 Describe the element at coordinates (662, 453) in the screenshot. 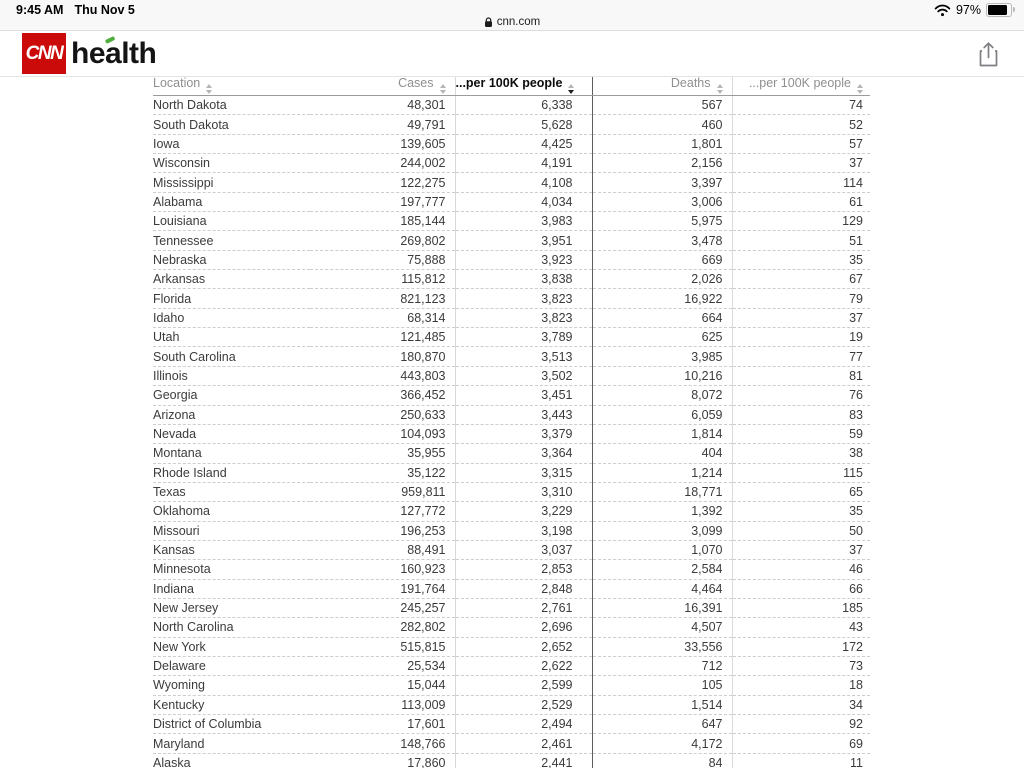

I see `cell-deaths: 404` at that location.